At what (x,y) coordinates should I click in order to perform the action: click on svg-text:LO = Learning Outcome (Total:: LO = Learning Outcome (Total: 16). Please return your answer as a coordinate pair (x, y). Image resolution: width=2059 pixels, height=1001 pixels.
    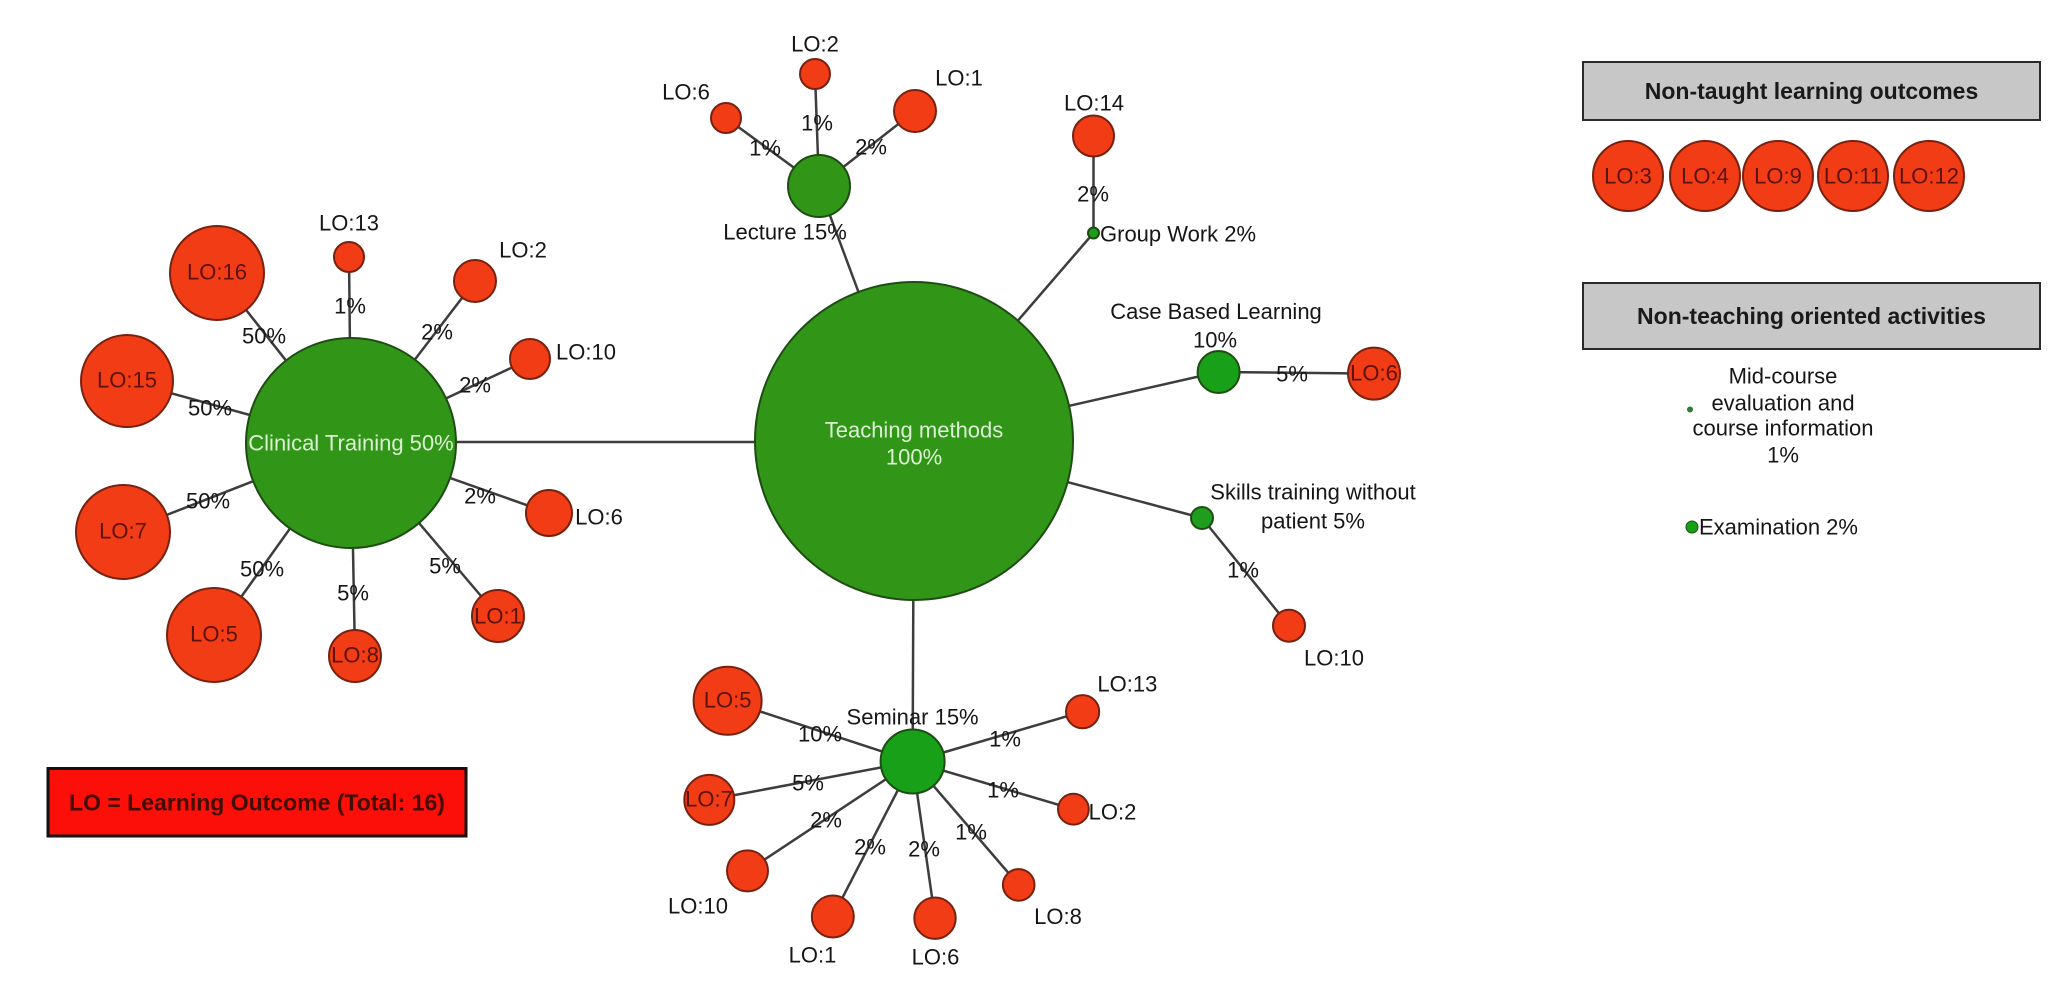
    Looking at the image, I should click on (257, 803).